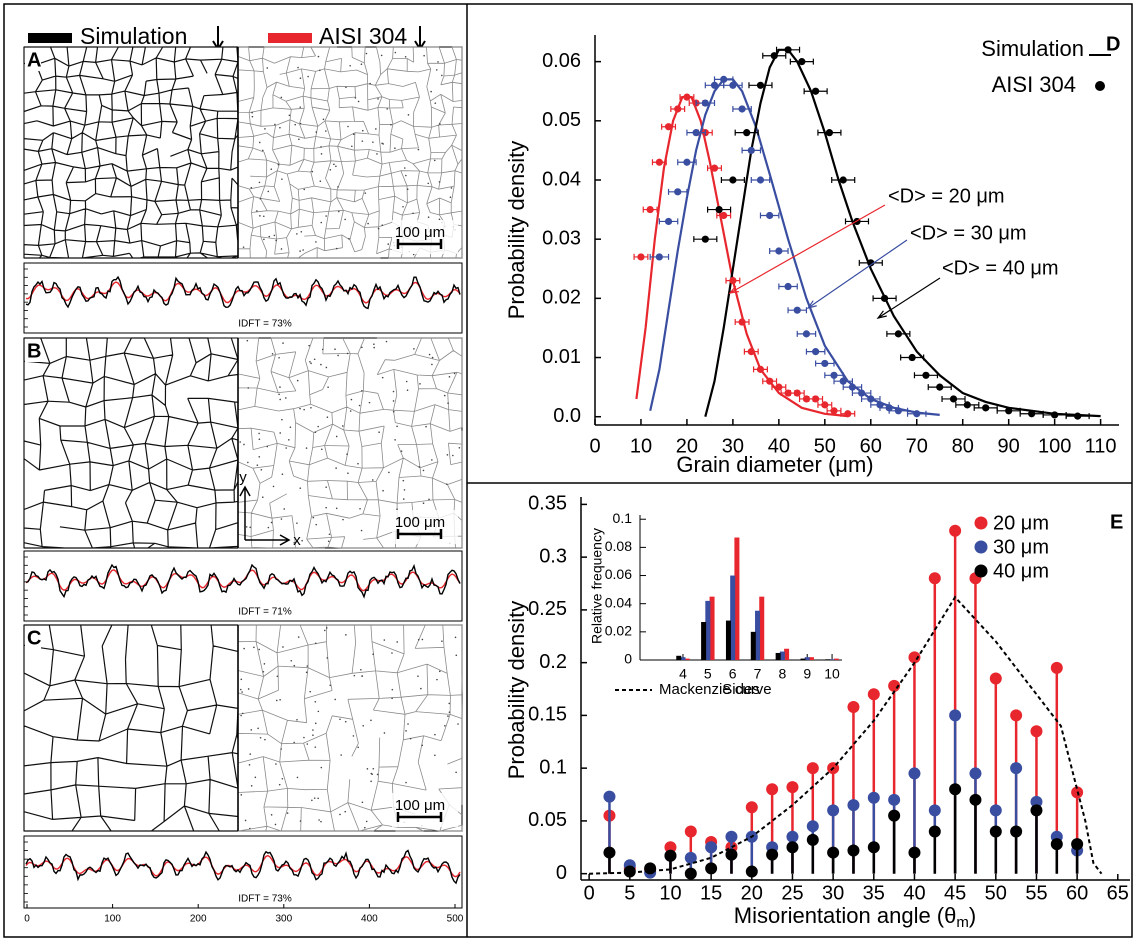 The image size is (1136, 941). I want to click on x-tick-label: 300, so click(283, 919).